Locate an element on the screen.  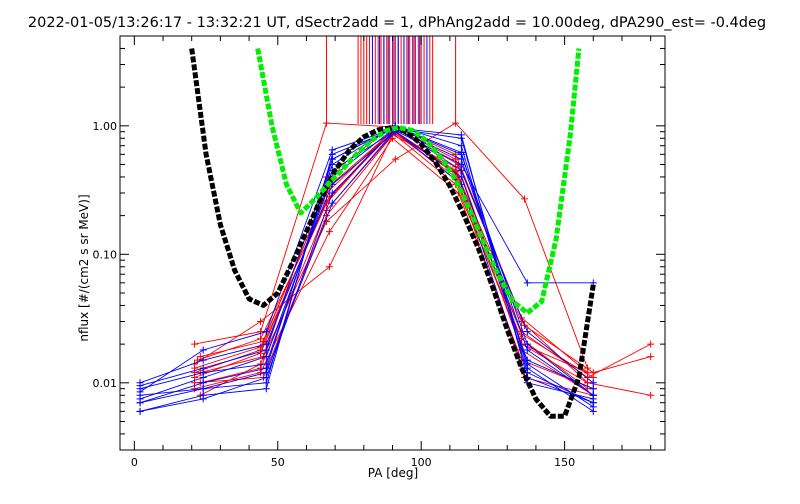
x-tick-label-2: 100 is located at coordinates (421, 462).